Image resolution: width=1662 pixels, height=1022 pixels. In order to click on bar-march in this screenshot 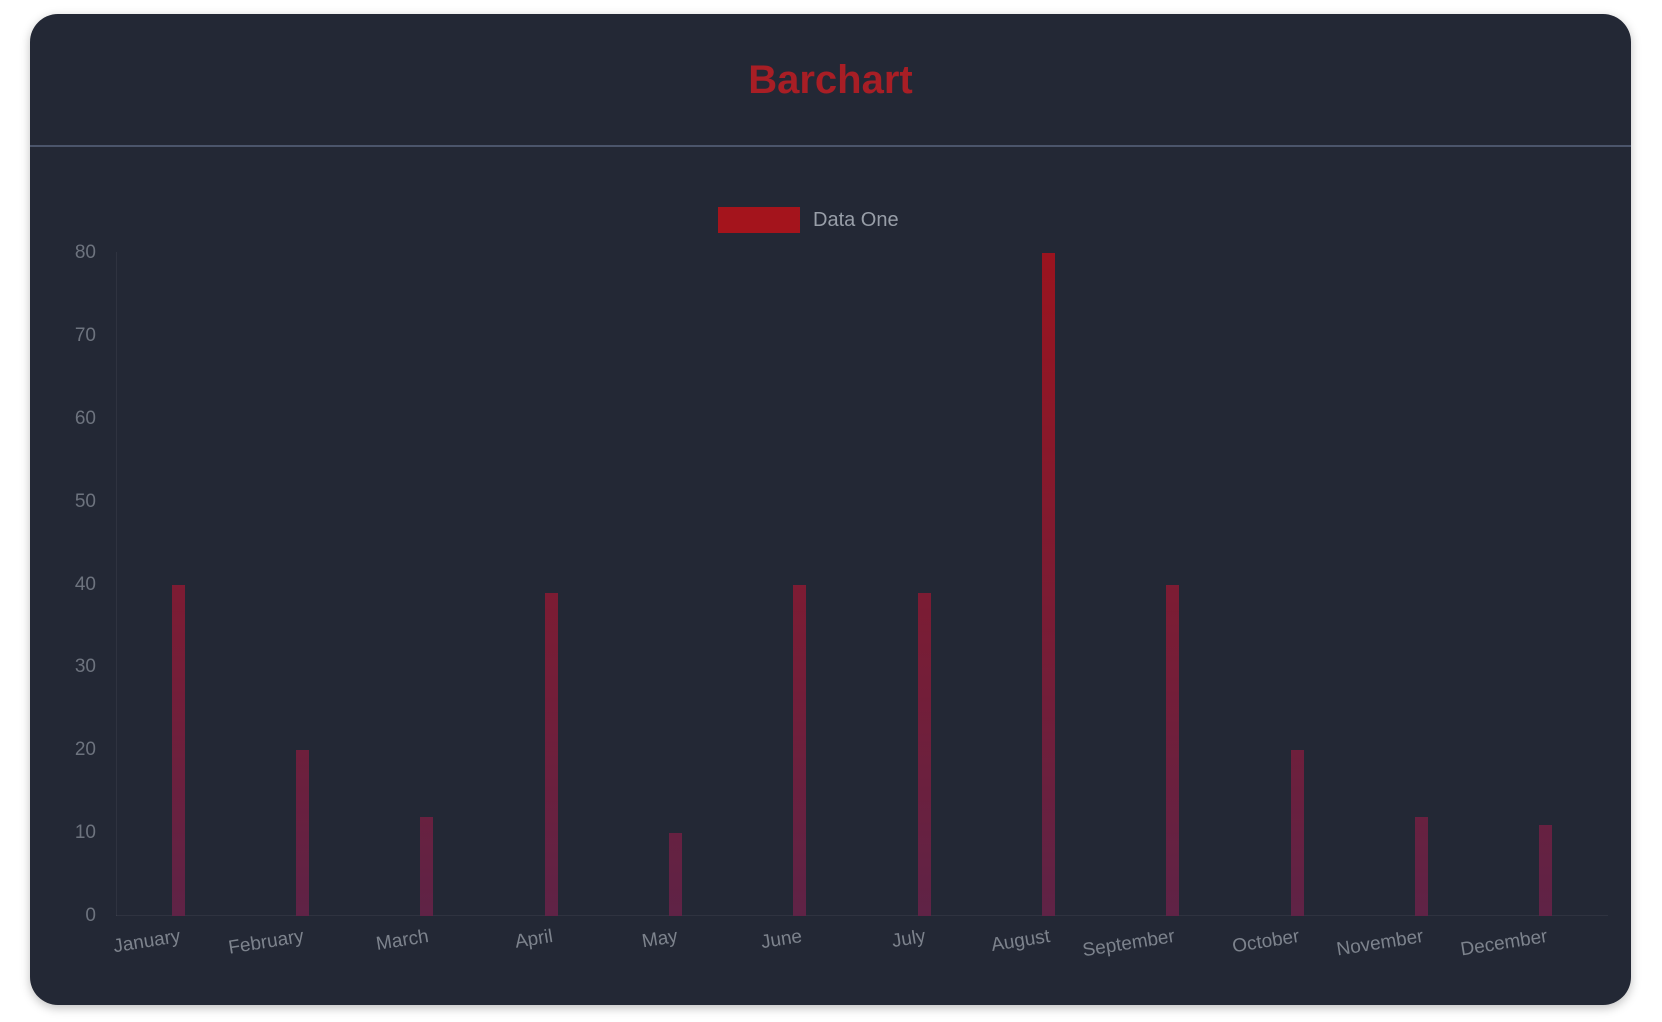, I will do `click(427, 866)`.